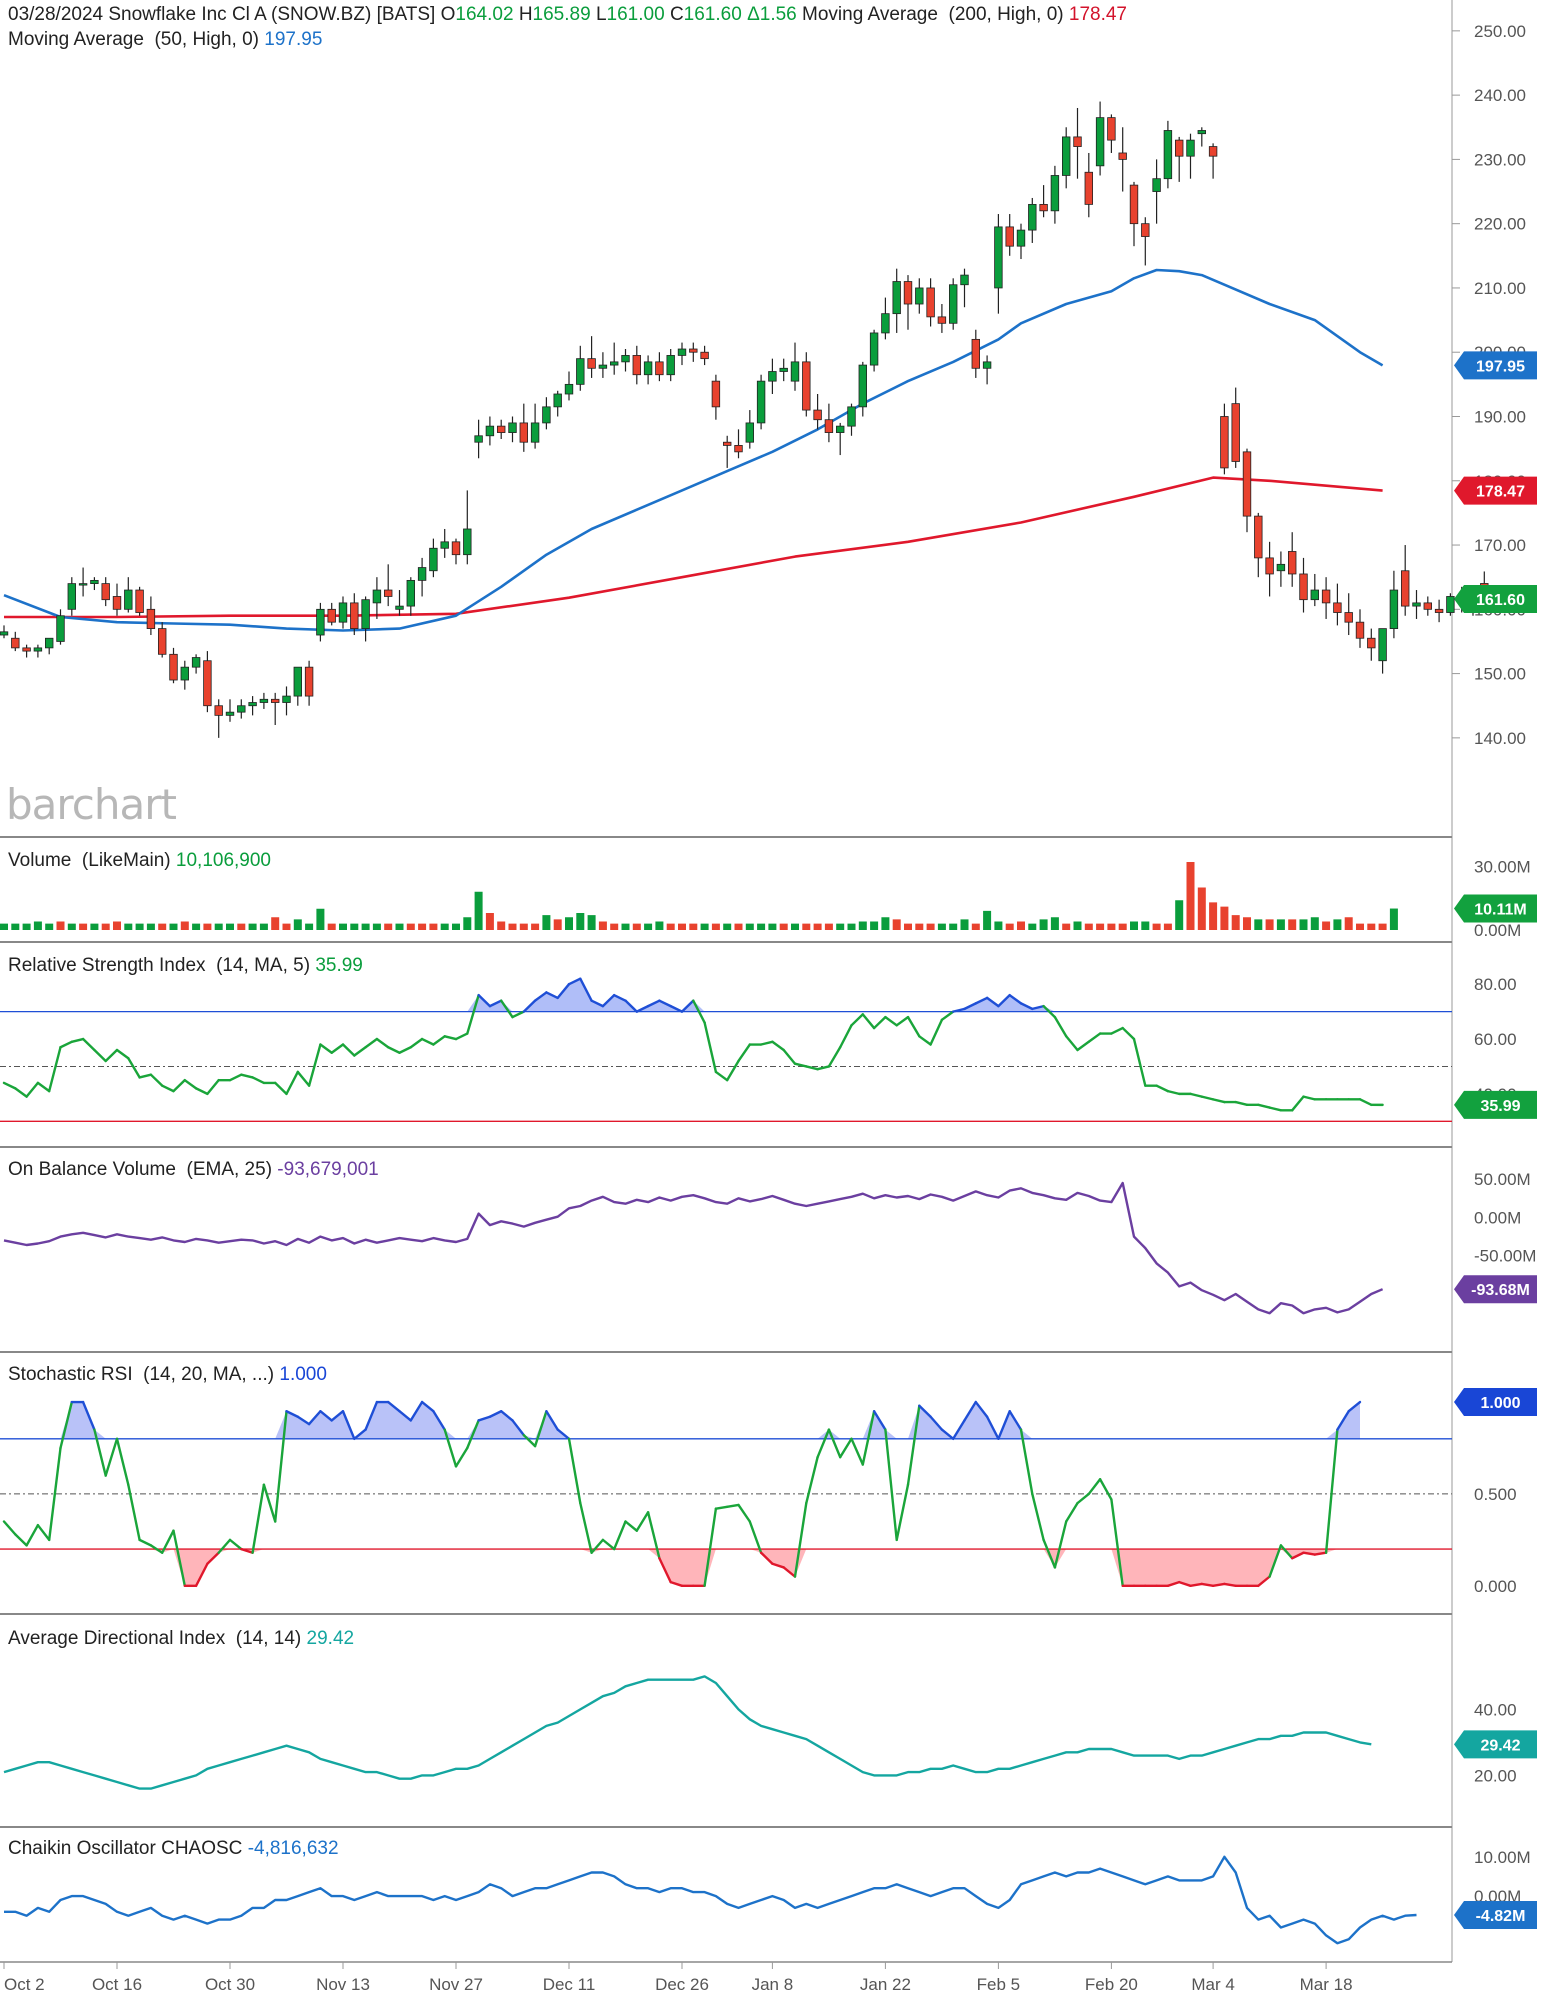 The width and height of the screenshot is (1544, 2003). What do you see at coordinates (1495, 984) in the screenshot?
I see `rsi-tick-label: 80.00` at bounding box center [1495, 984].